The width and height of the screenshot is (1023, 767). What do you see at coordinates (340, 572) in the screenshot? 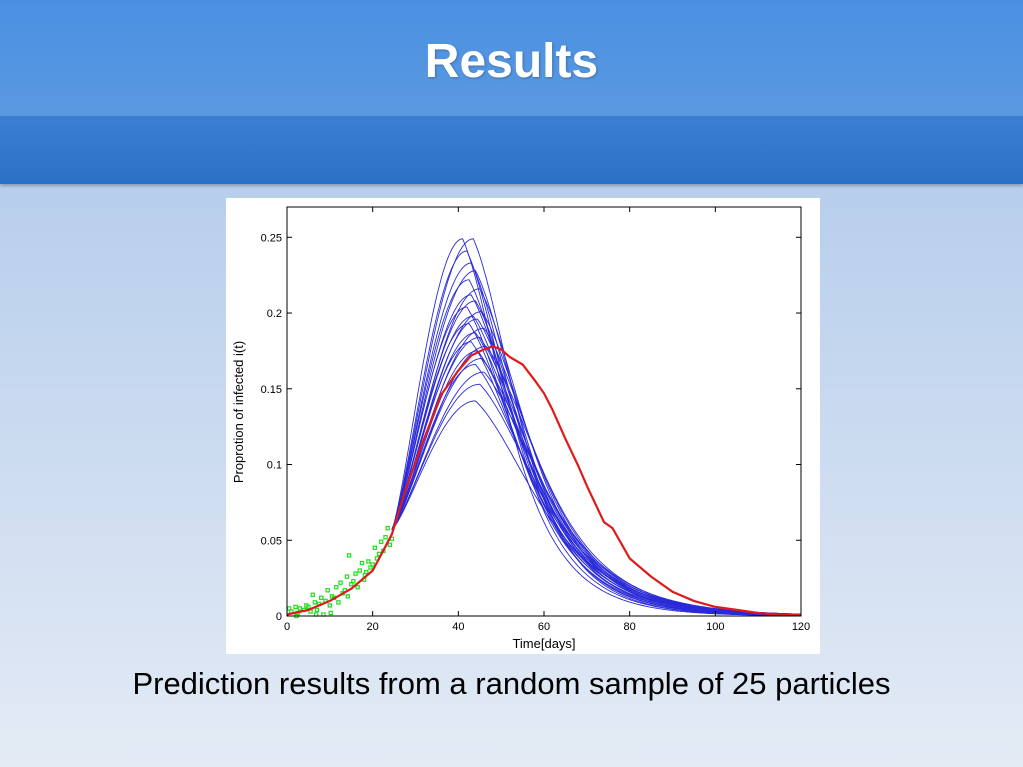
I see `observed-points` at bounding box center [340, 572].